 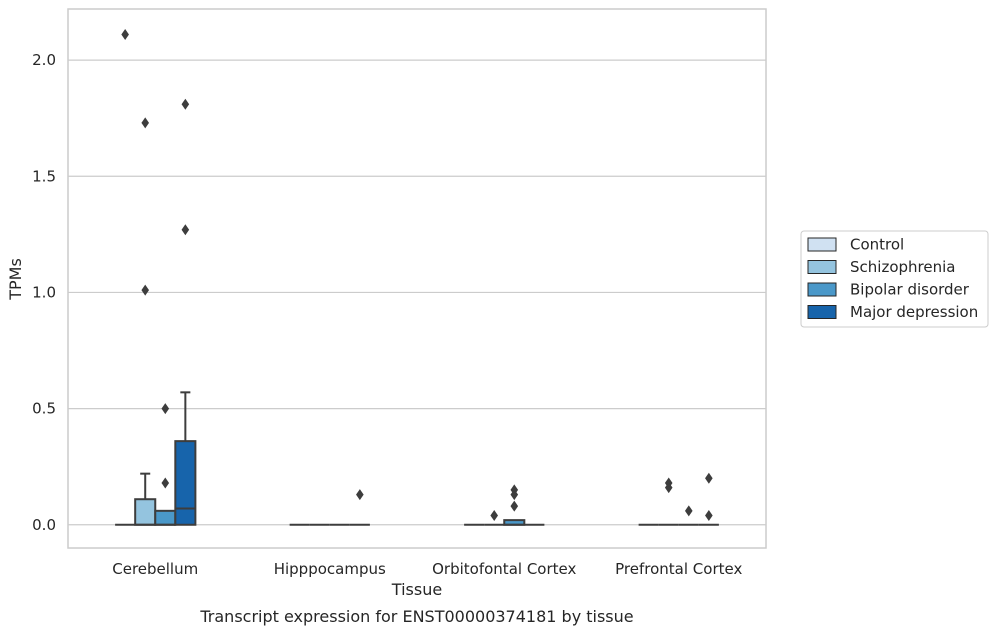 What do you see at coordinates (44, 409) in the screenshot?
I see `y-tick-label: 0.5` at bounding box center [44, 409].